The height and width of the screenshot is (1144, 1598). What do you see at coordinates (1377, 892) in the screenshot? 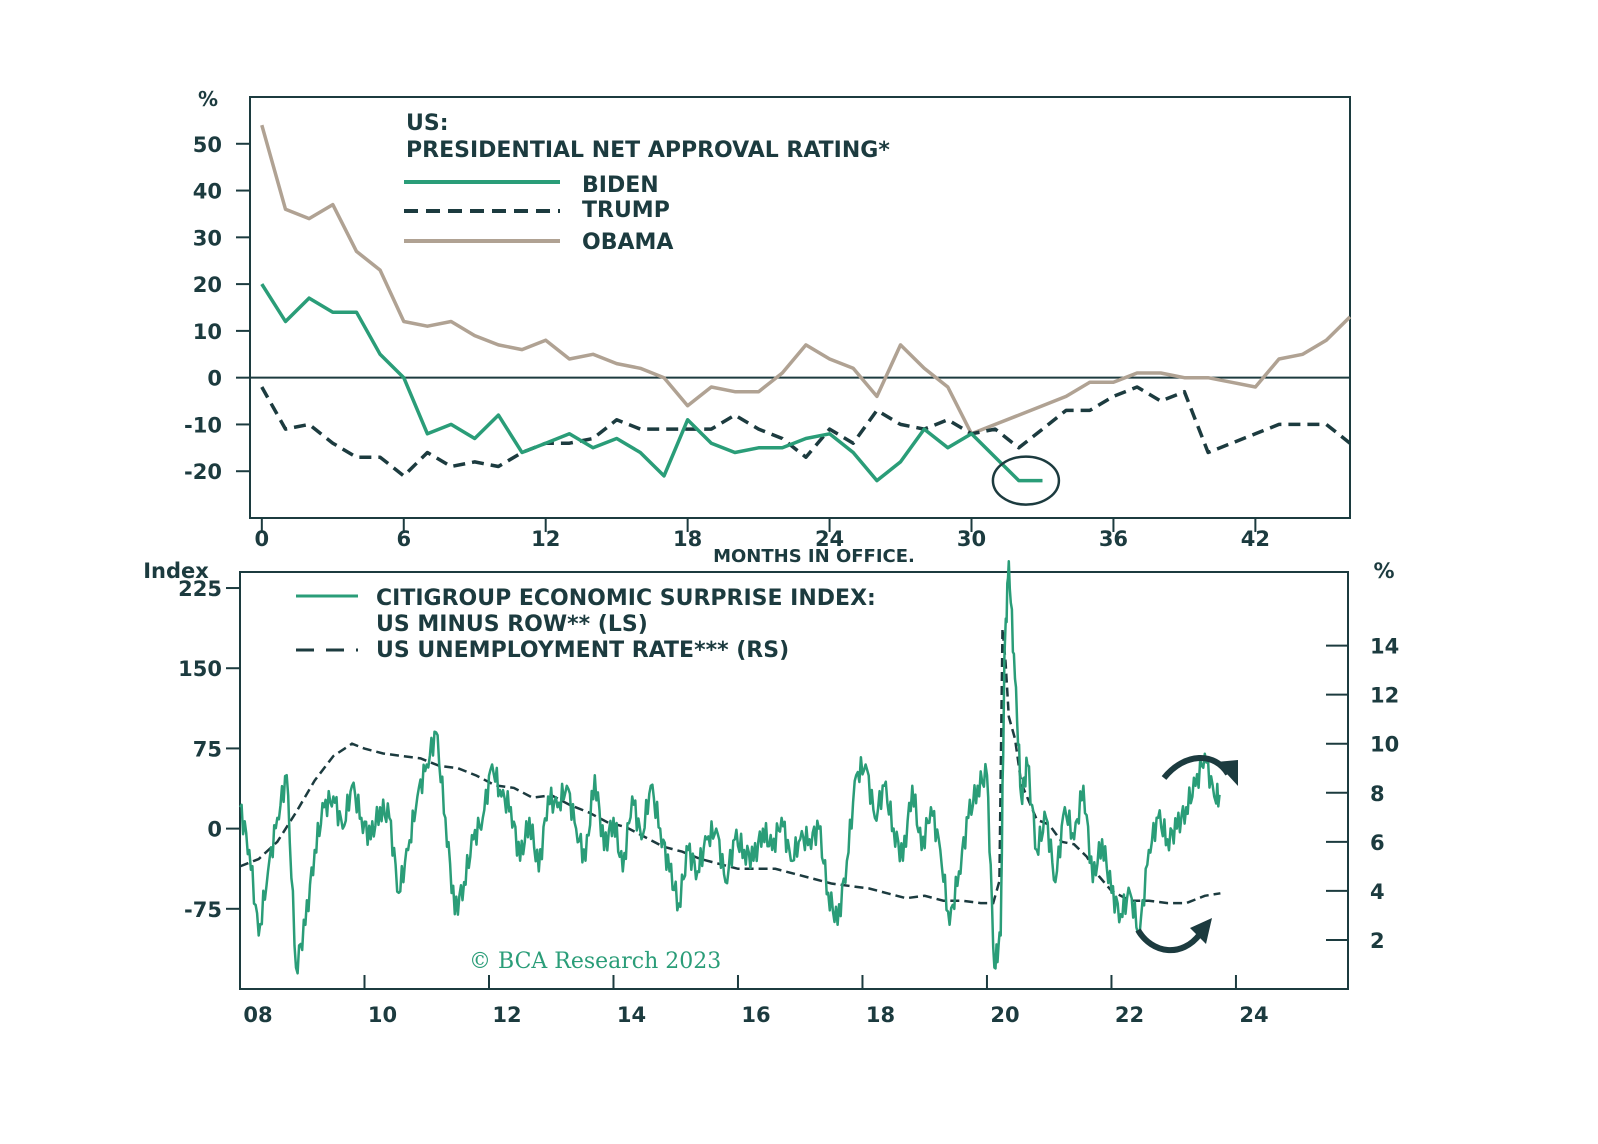
I see `y-right-tick-label: 4` at bounding box center [1377, 892].